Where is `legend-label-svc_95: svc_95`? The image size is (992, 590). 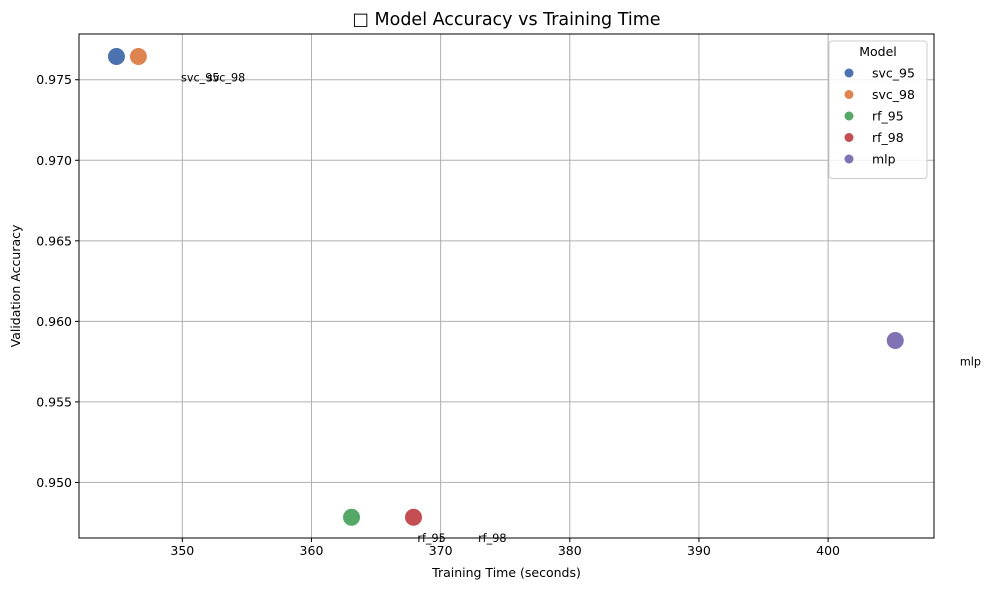 legend-label-svc_95: svc_95 is located at coordinates (893, 73).